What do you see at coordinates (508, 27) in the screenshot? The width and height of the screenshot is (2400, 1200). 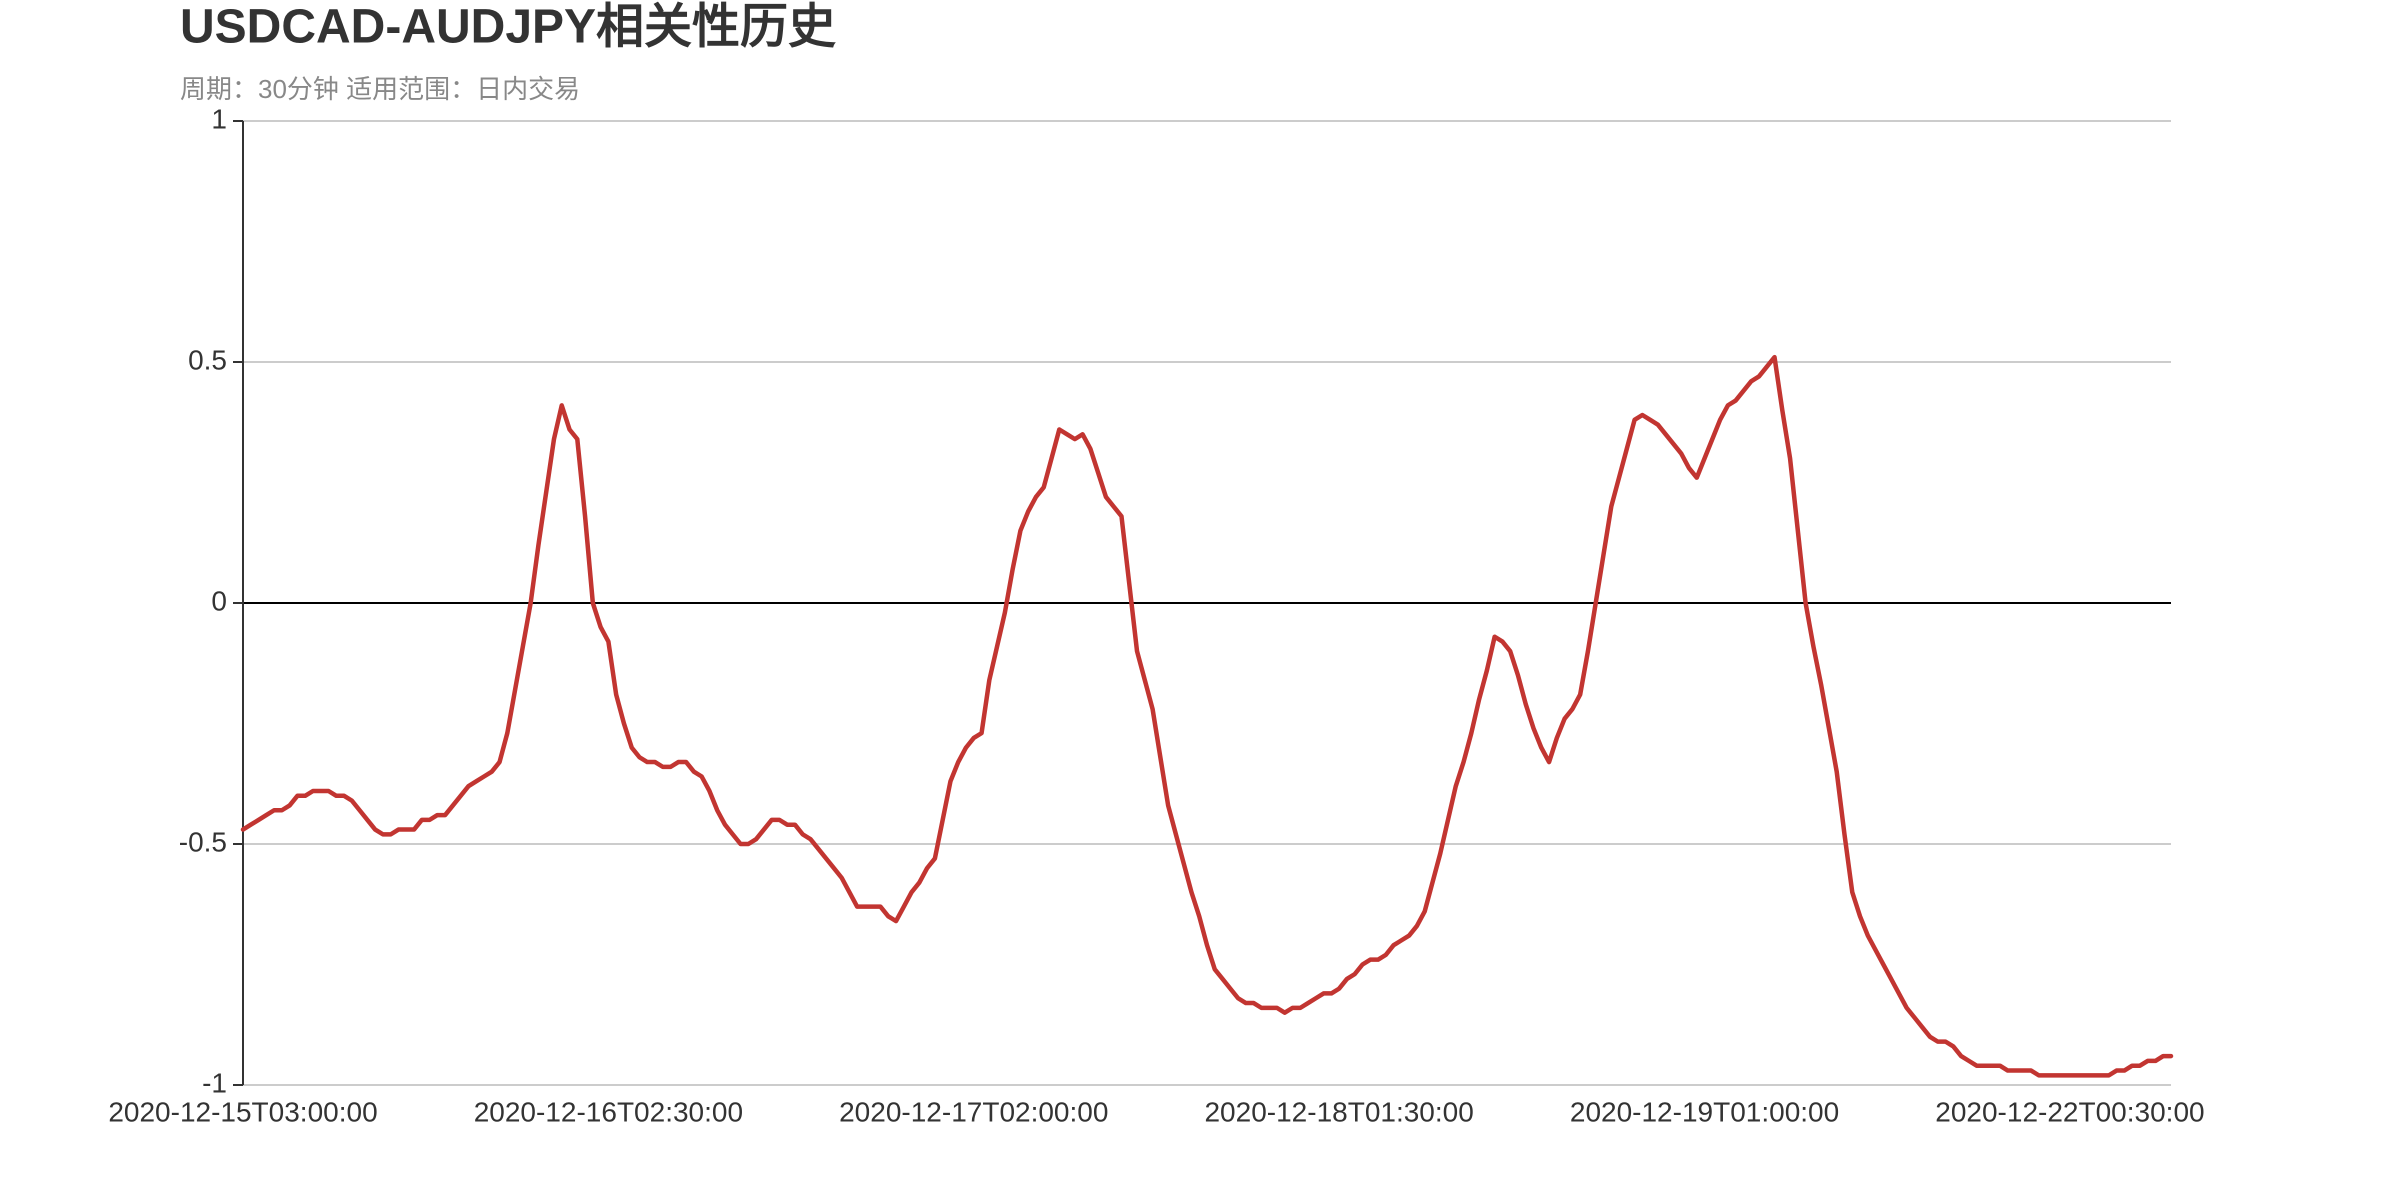 I see `chart-title: USDCAD-AUDJPY相关性历史` at bounding box center [508, 27].